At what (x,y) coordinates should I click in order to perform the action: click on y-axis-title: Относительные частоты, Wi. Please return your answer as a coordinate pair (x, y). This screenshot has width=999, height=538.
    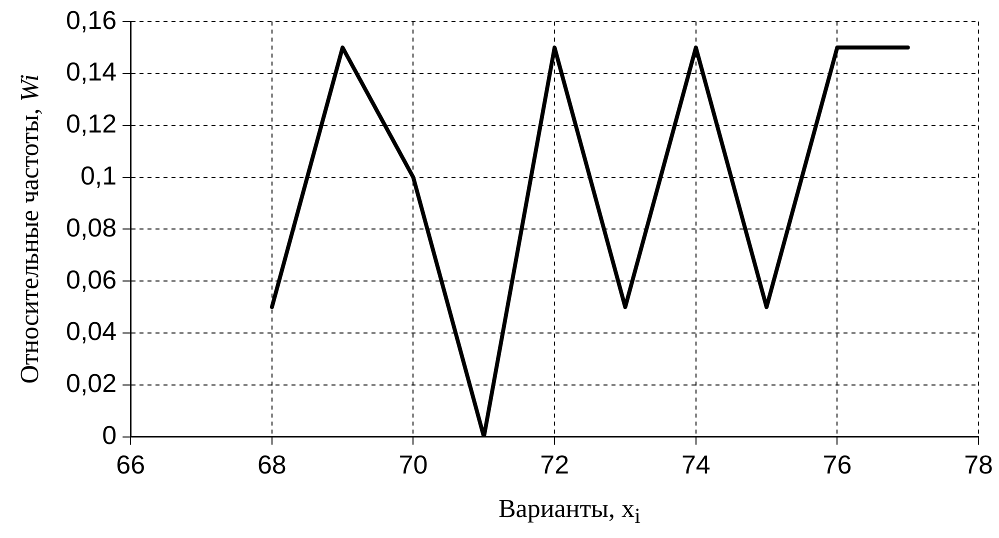
    Looking at the image, I should click on (30, 229).